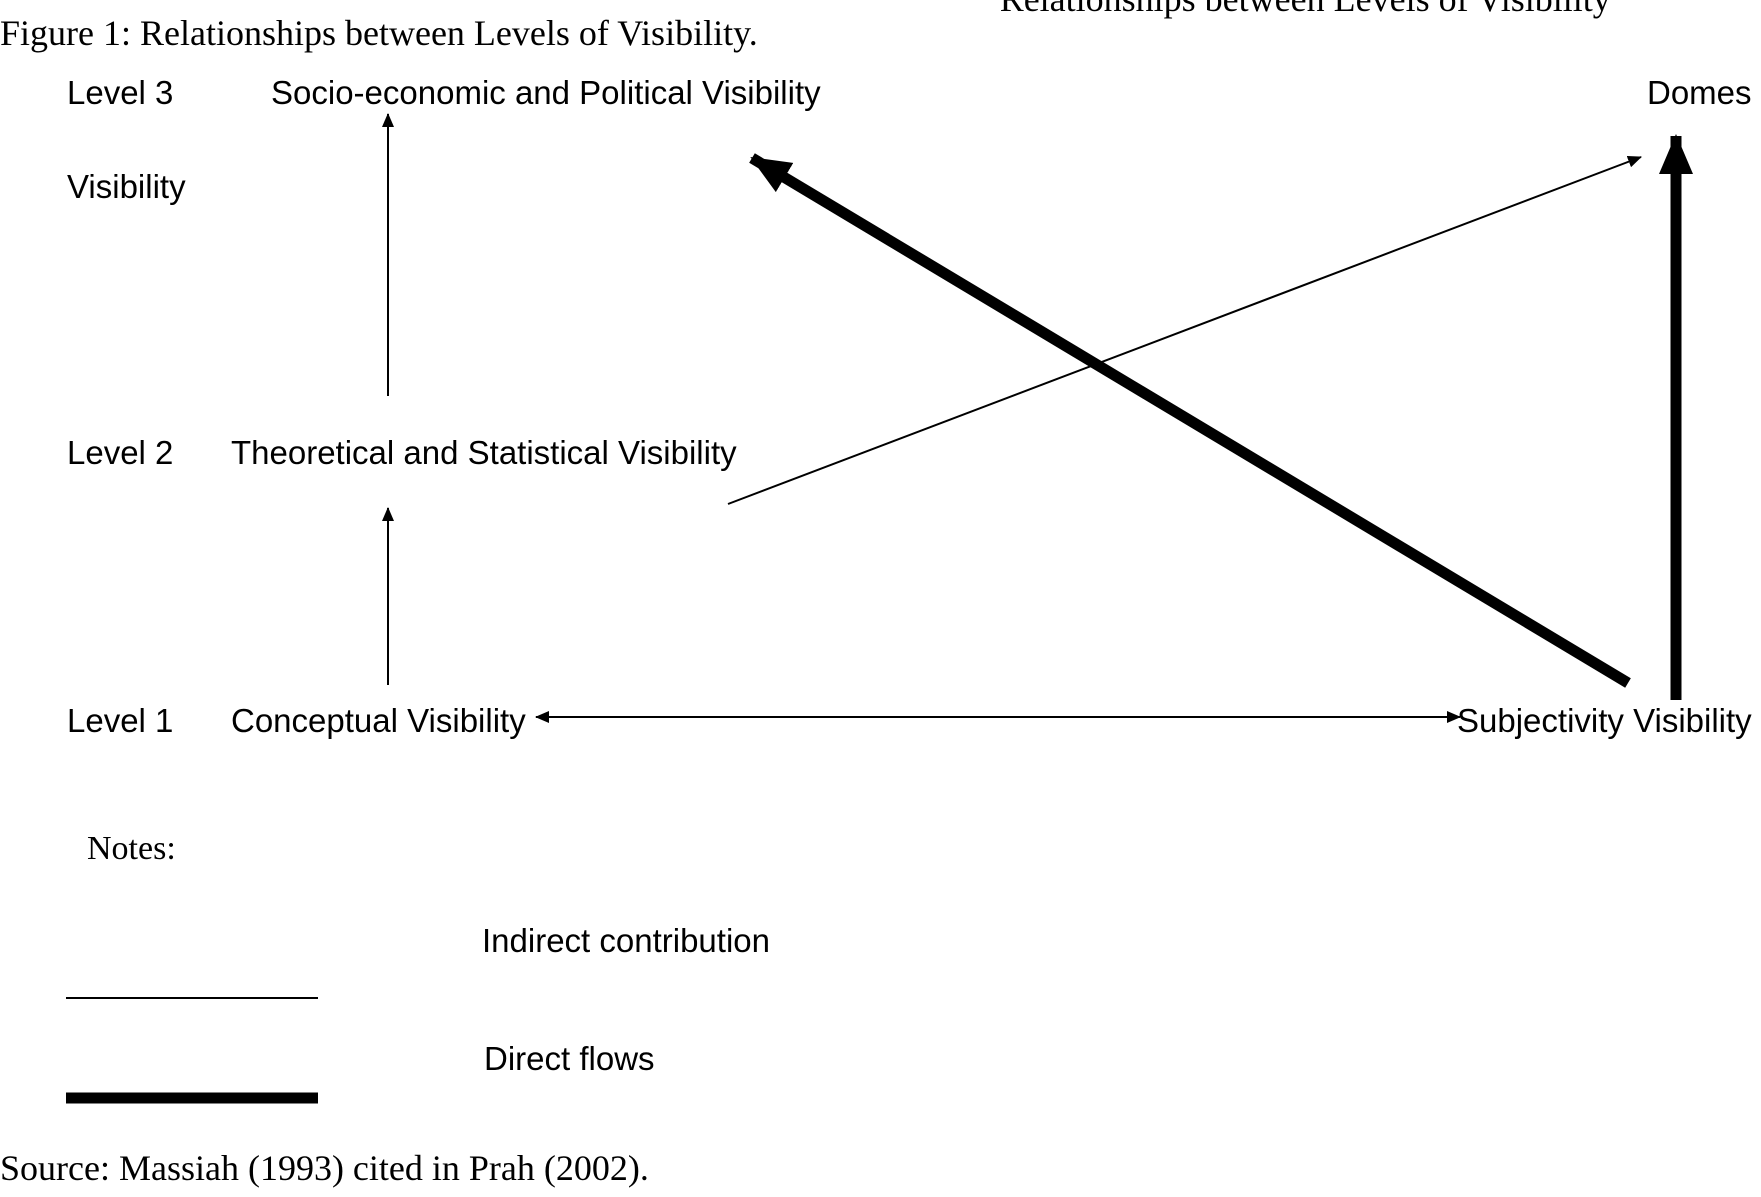  What do you see at coordinates (120, 92) in the screenshot?
I see `level-3-label: Level 3` at bounding box center [120, 92].